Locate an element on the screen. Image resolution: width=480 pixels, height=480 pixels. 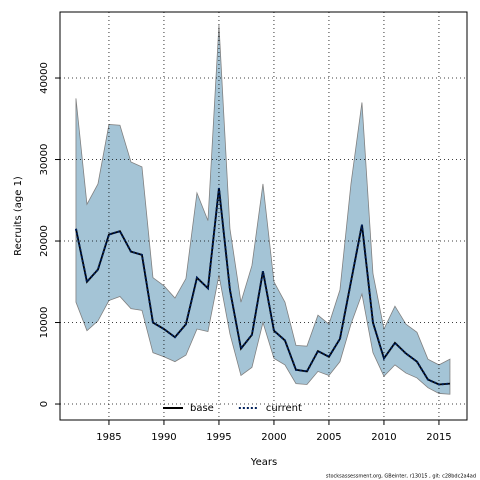
y-tick-label: 40000 is located at coordinates (44, 78).